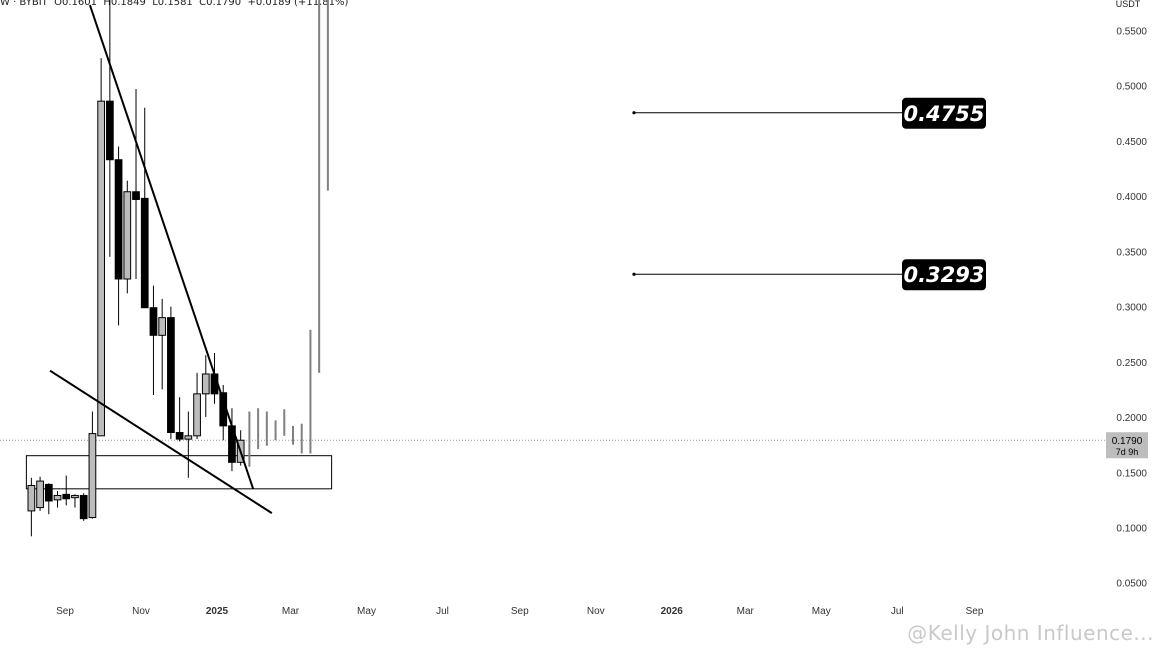  I want to click on y-tick-label: 0.3000, so click(1131, 308).